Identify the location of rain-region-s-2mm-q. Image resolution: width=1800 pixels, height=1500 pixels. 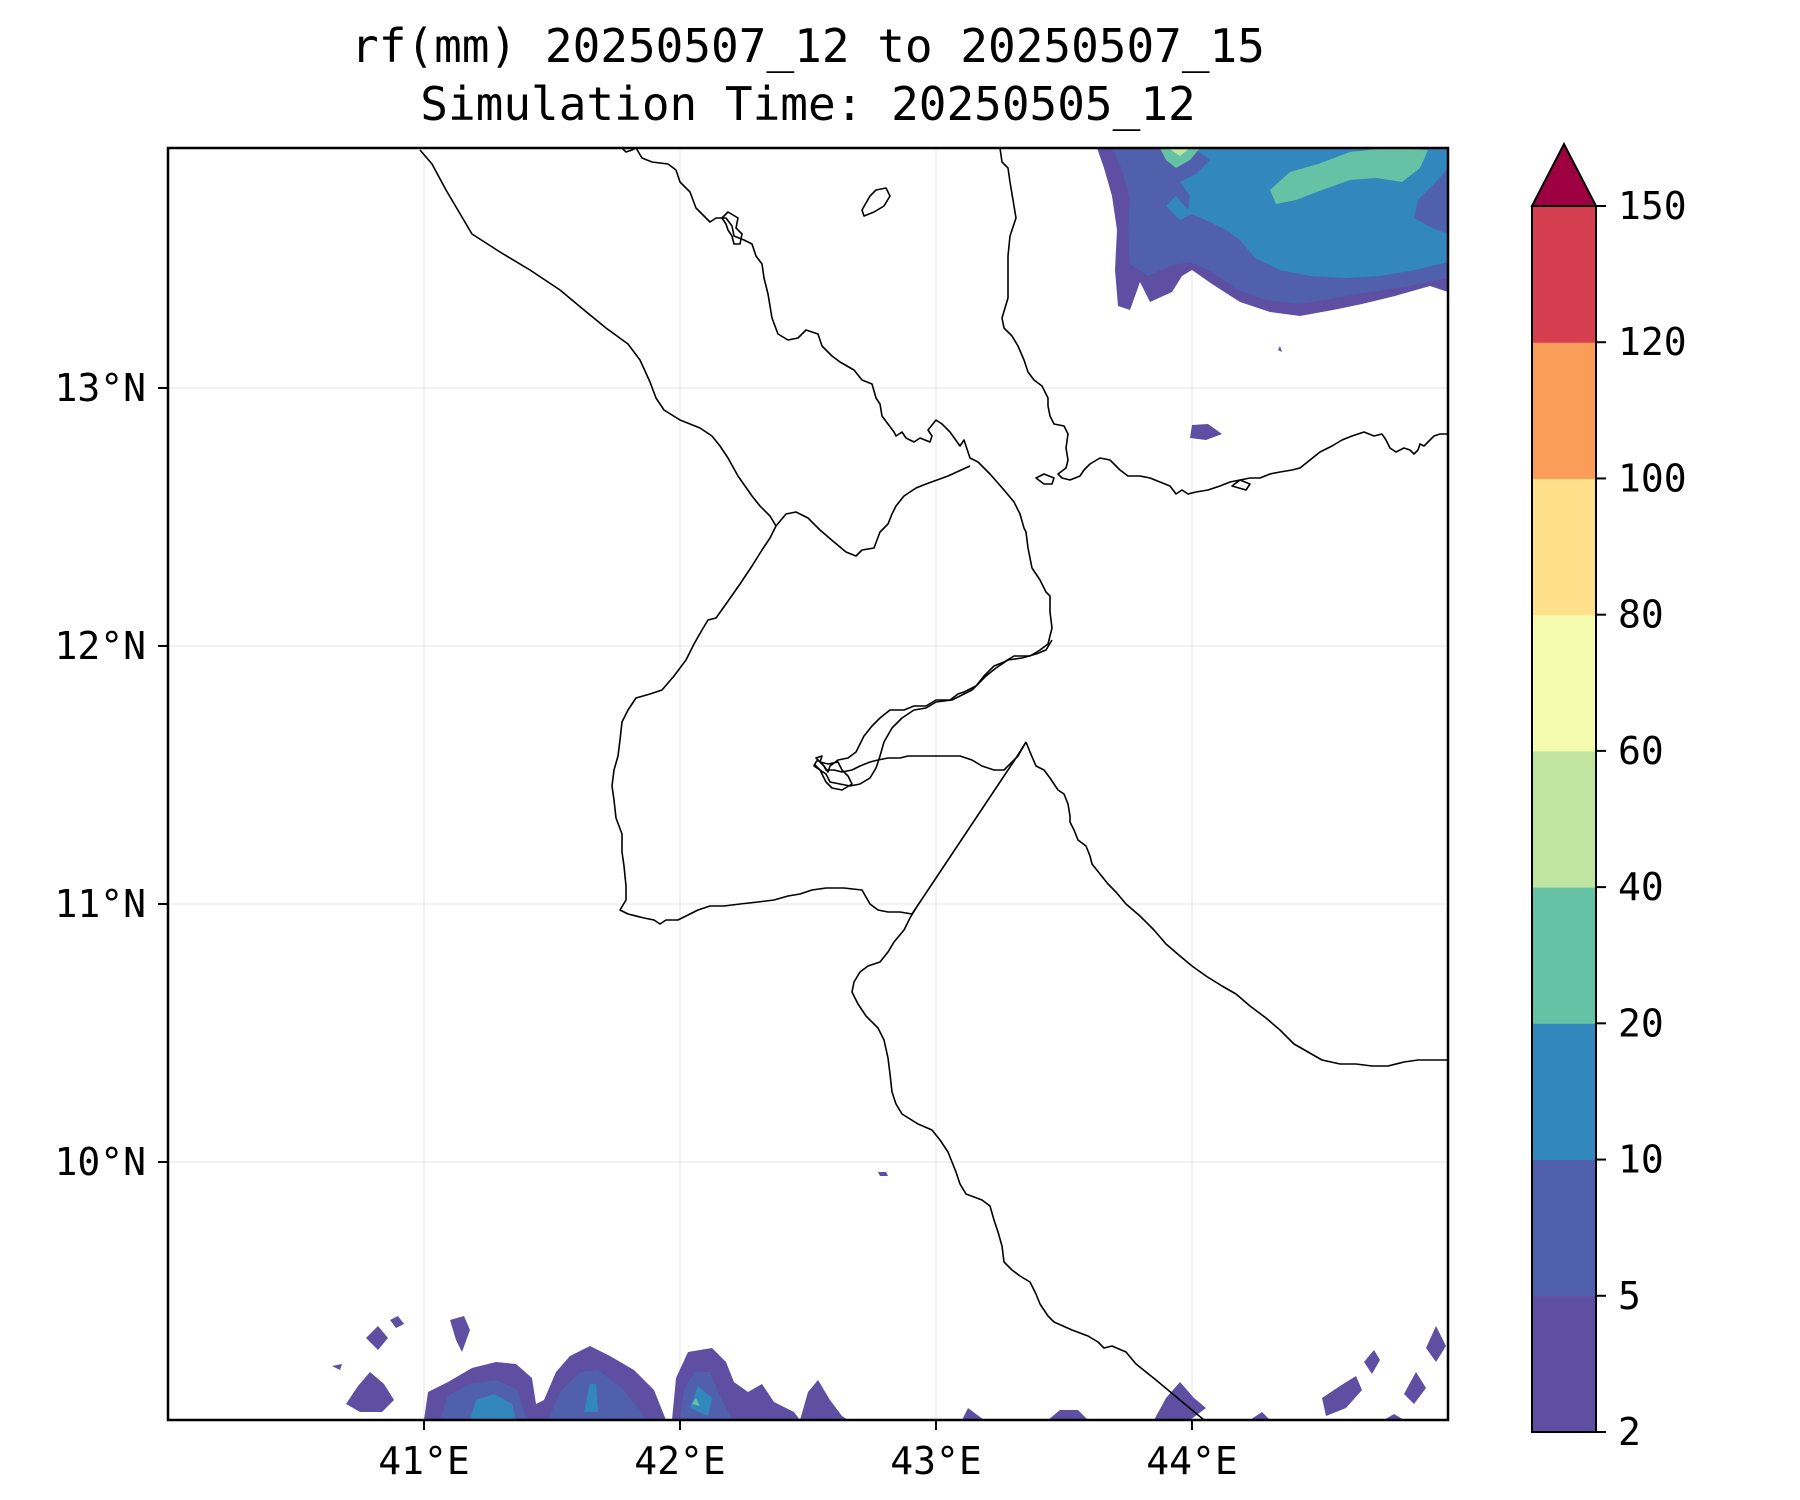
(1394, 1417).